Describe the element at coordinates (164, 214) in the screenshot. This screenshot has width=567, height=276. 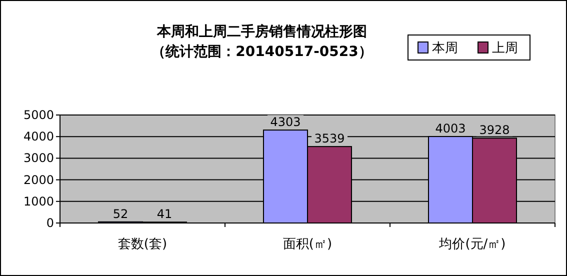
I see `data-label: 41` at that location.